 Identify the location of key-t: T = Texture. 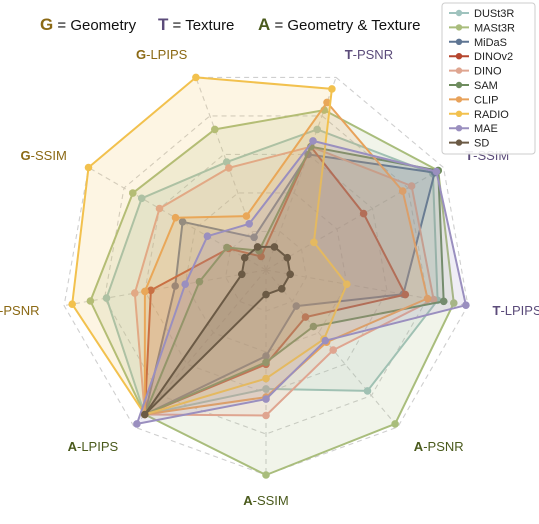
(196, 24).